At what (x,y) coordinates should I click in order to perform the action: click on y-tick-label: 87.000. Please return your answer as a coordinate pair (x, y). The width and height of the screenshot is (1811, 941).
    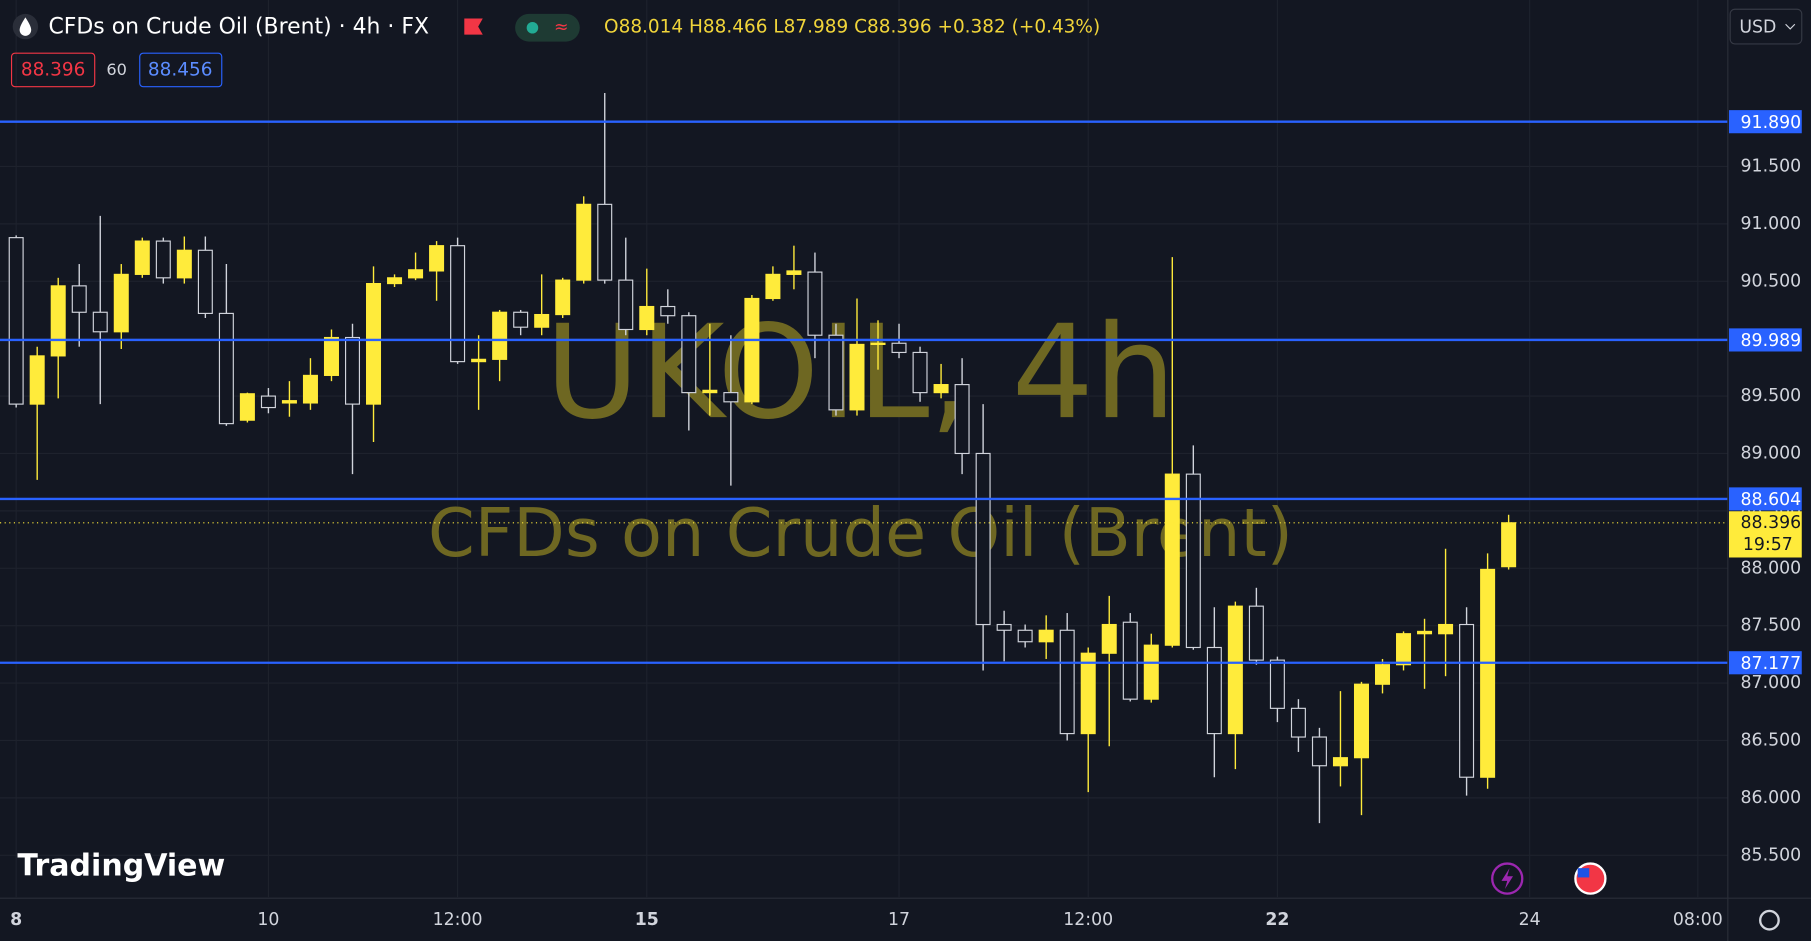
    Looking at the image, I should click on (1771, 683).